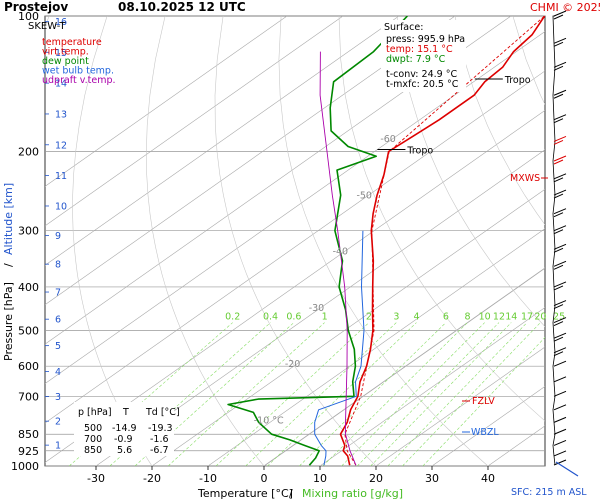  Describe the element at coordinates (325, 317) in the screenshot. I see `mixing-ratio-label: 1` at that location.